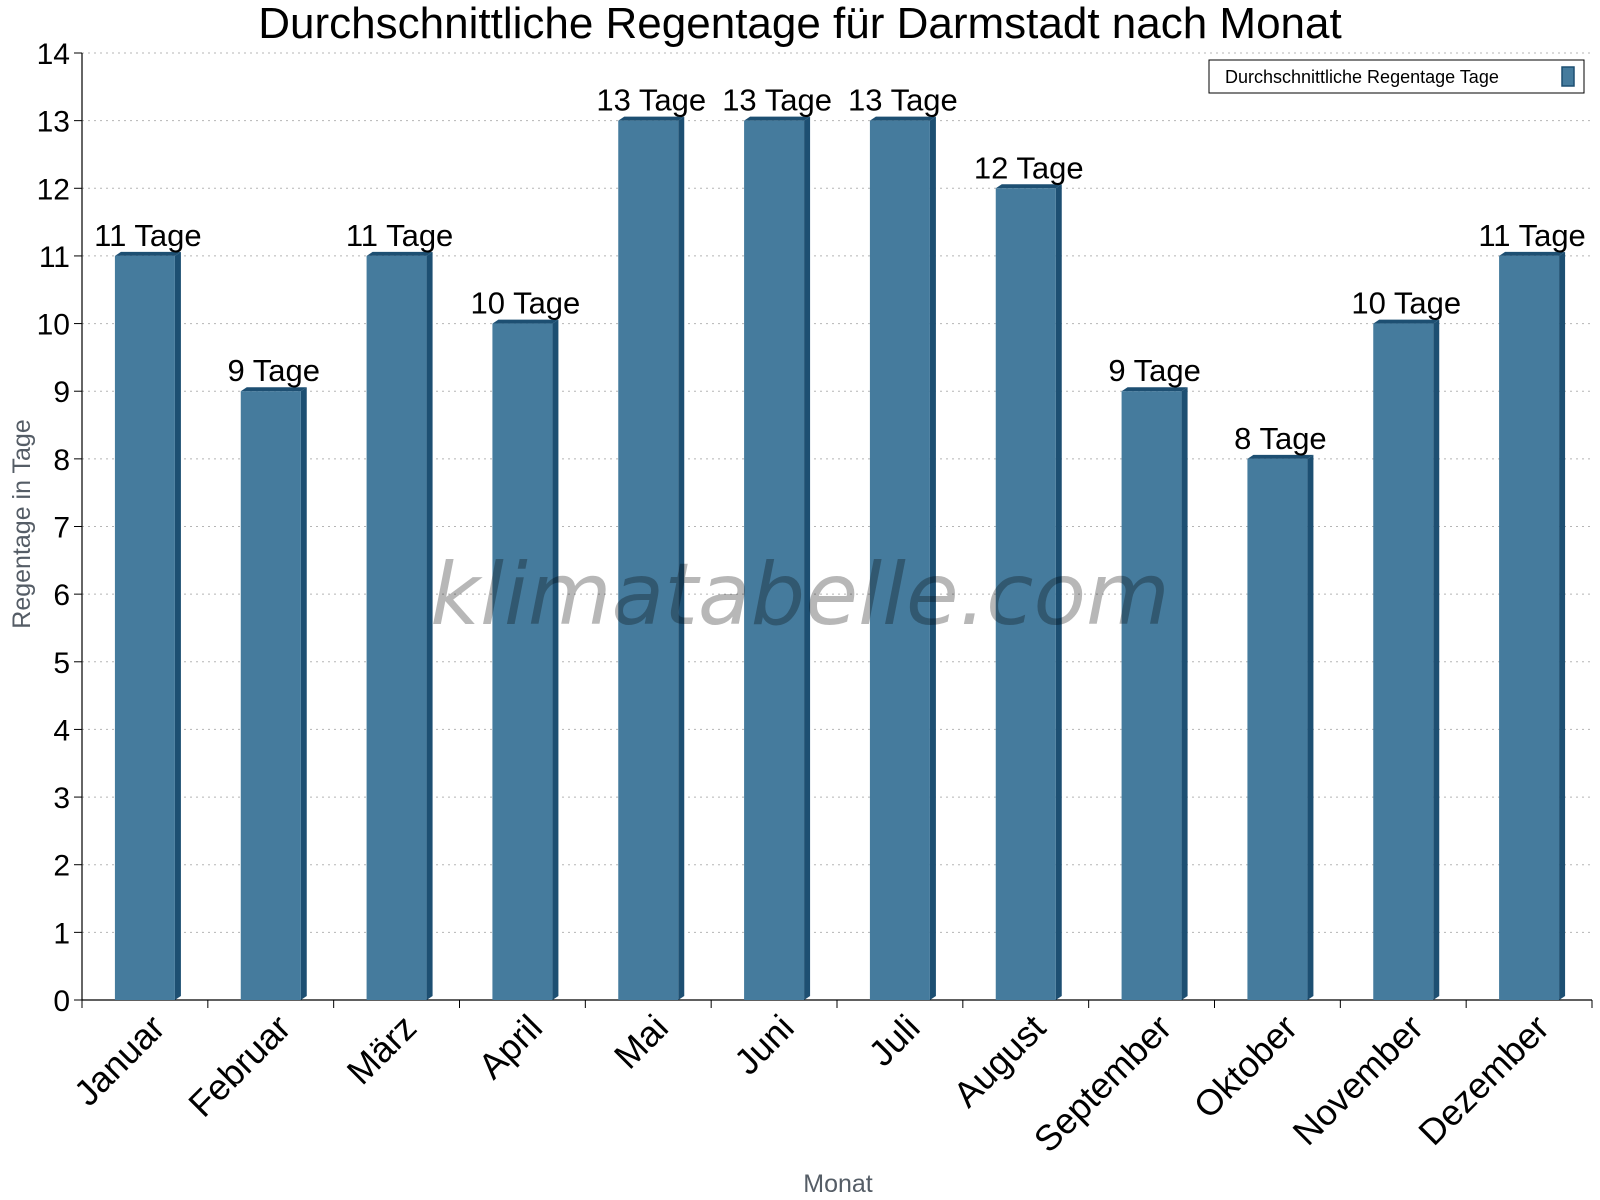  I want to click on data-label: 12 Tage, so click(1029, 167).